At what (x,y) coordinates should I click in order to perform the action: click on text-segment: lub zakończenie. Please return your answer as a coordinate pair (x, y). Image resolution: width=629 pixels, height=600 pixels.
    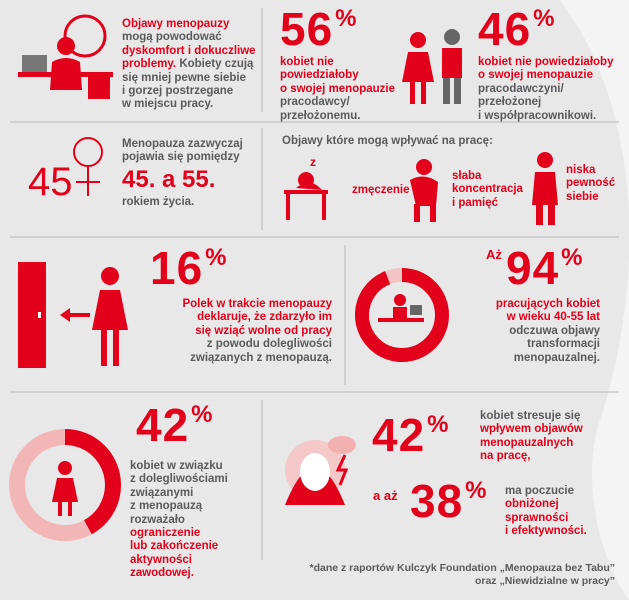
    Looking at the image, I should click on (174, 546).